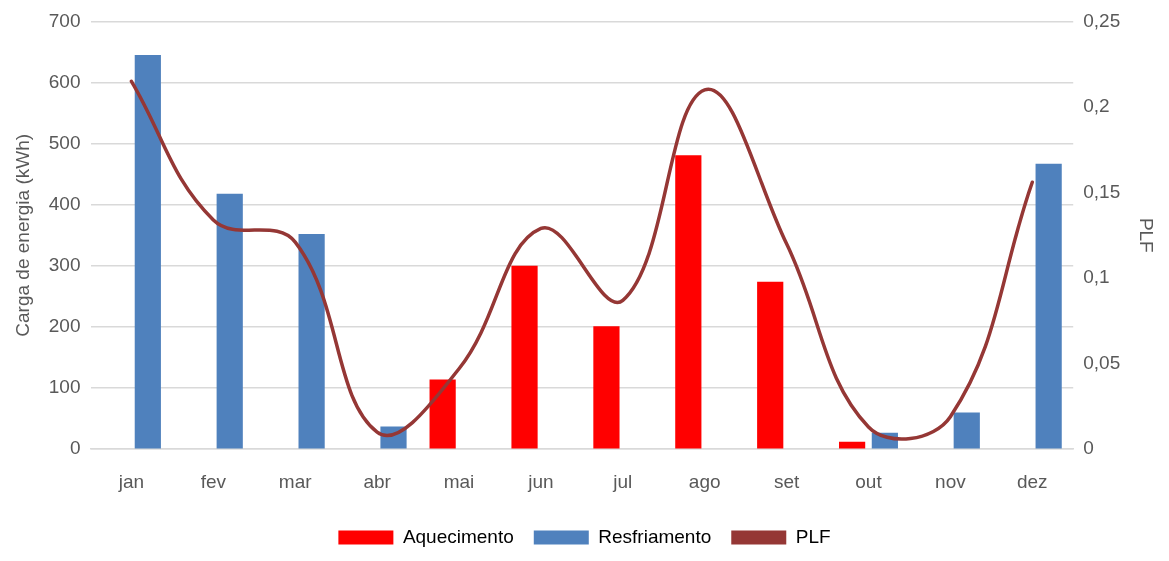 The image size is (1169, 561). What do you see at coordinates (64, 203) in the screenshot?
I see `y-tick-label: 400` at bounding box center [64, 203].